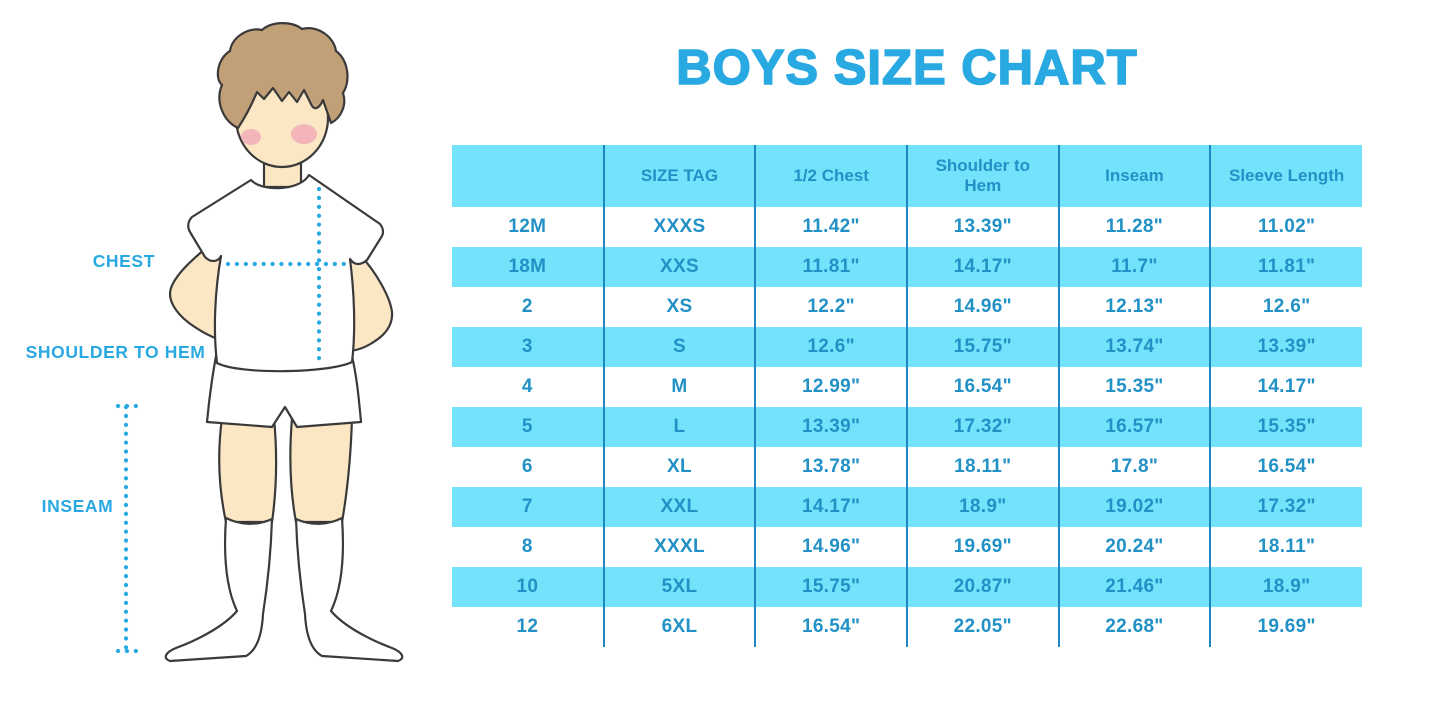 The height and width of the screenshot is (723, 1445). I want to click on boy-right-leg, so click(321, 470).